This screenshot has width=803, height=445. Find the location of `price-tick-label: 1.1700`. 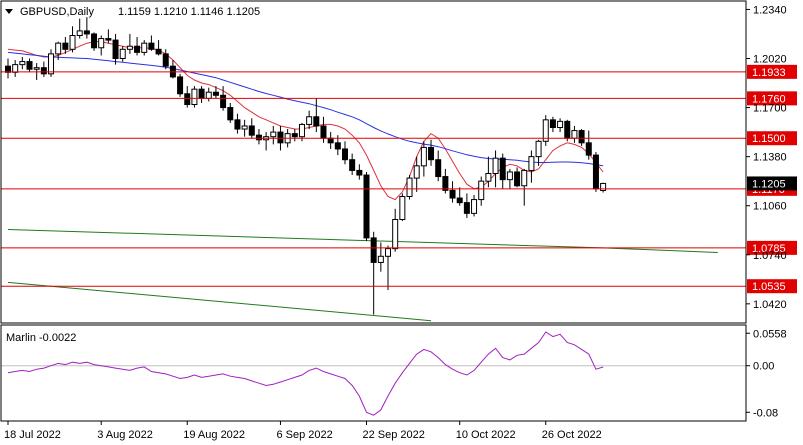

price-tick-label: 1.1700 is located at coordinates (770, 109).